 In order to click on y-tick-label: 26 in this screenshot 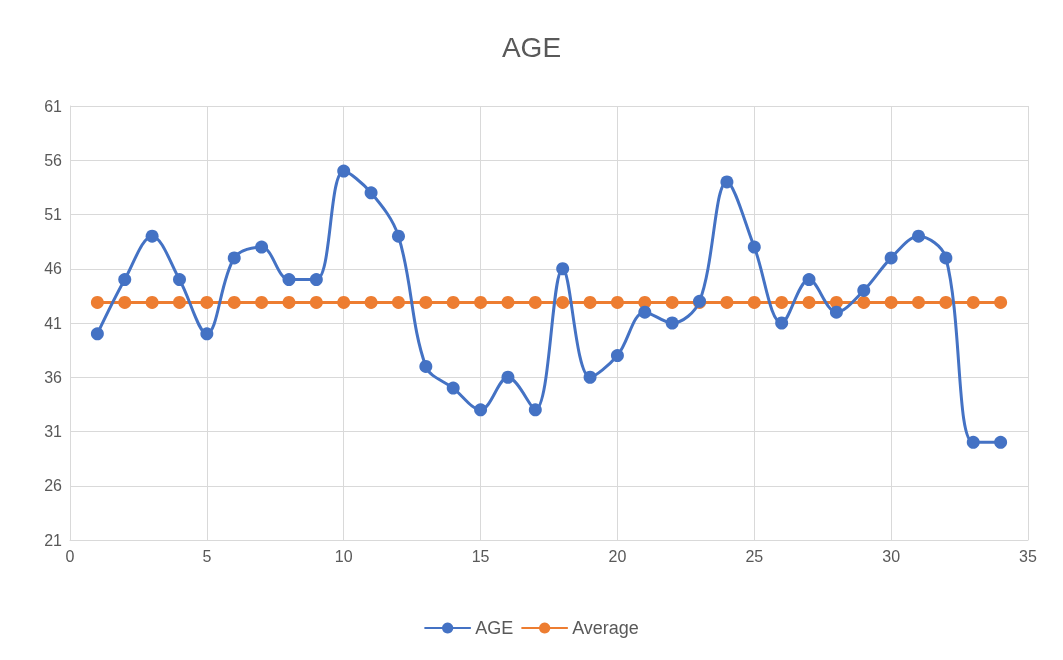, I will do `click(53, 486)`.